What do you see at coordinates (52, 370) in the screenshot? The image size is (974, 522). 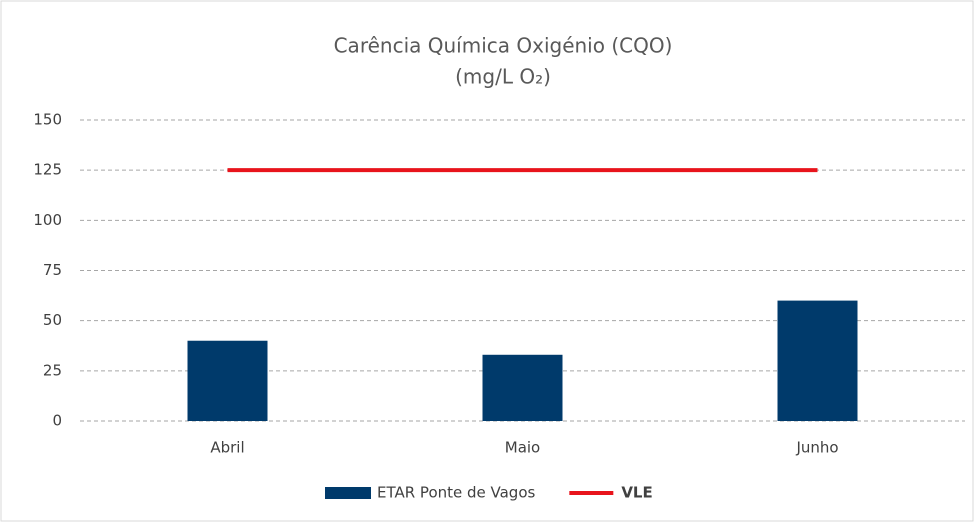 I see `y-tick-label: 25` at bounding box center [52, 370].